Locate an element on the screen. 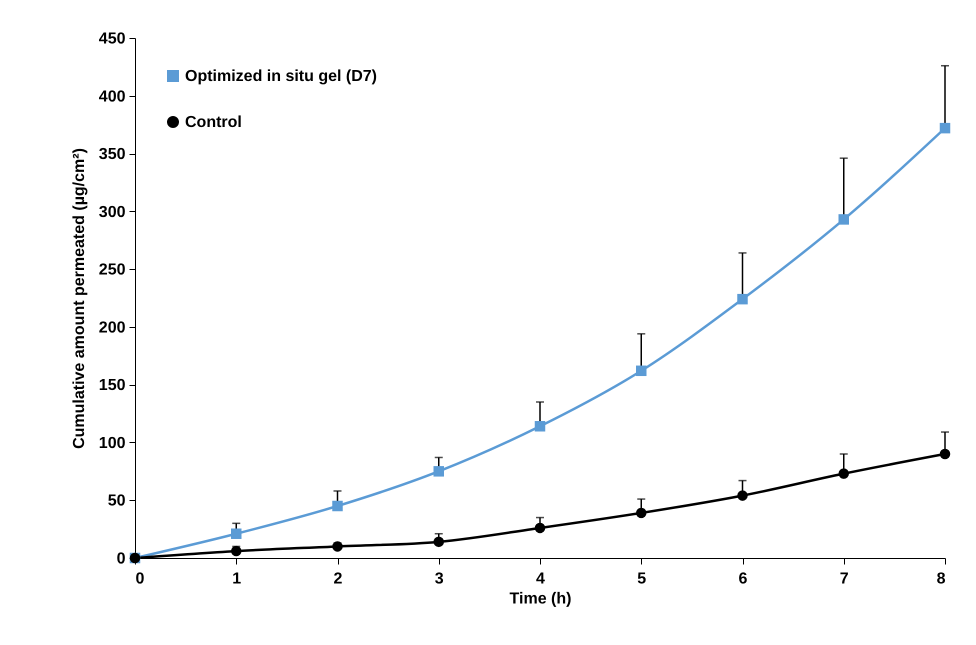 Image resolution: width=976 pixels, height=645 pixels. x-tick-label: 7 is located at coordinates (844, 579).